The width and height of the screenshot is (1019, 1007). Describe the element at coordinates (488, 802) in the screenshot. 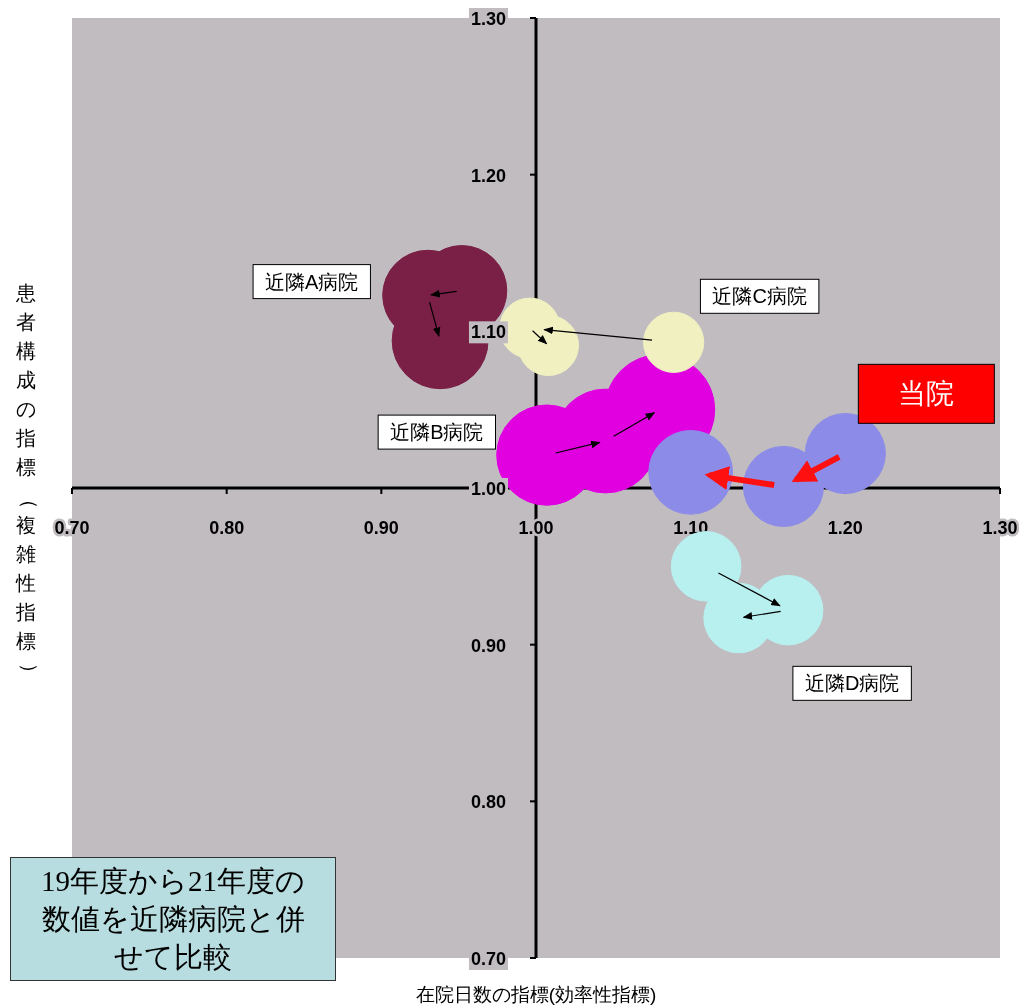

I see `y-tick-label: 0.80` at that location.